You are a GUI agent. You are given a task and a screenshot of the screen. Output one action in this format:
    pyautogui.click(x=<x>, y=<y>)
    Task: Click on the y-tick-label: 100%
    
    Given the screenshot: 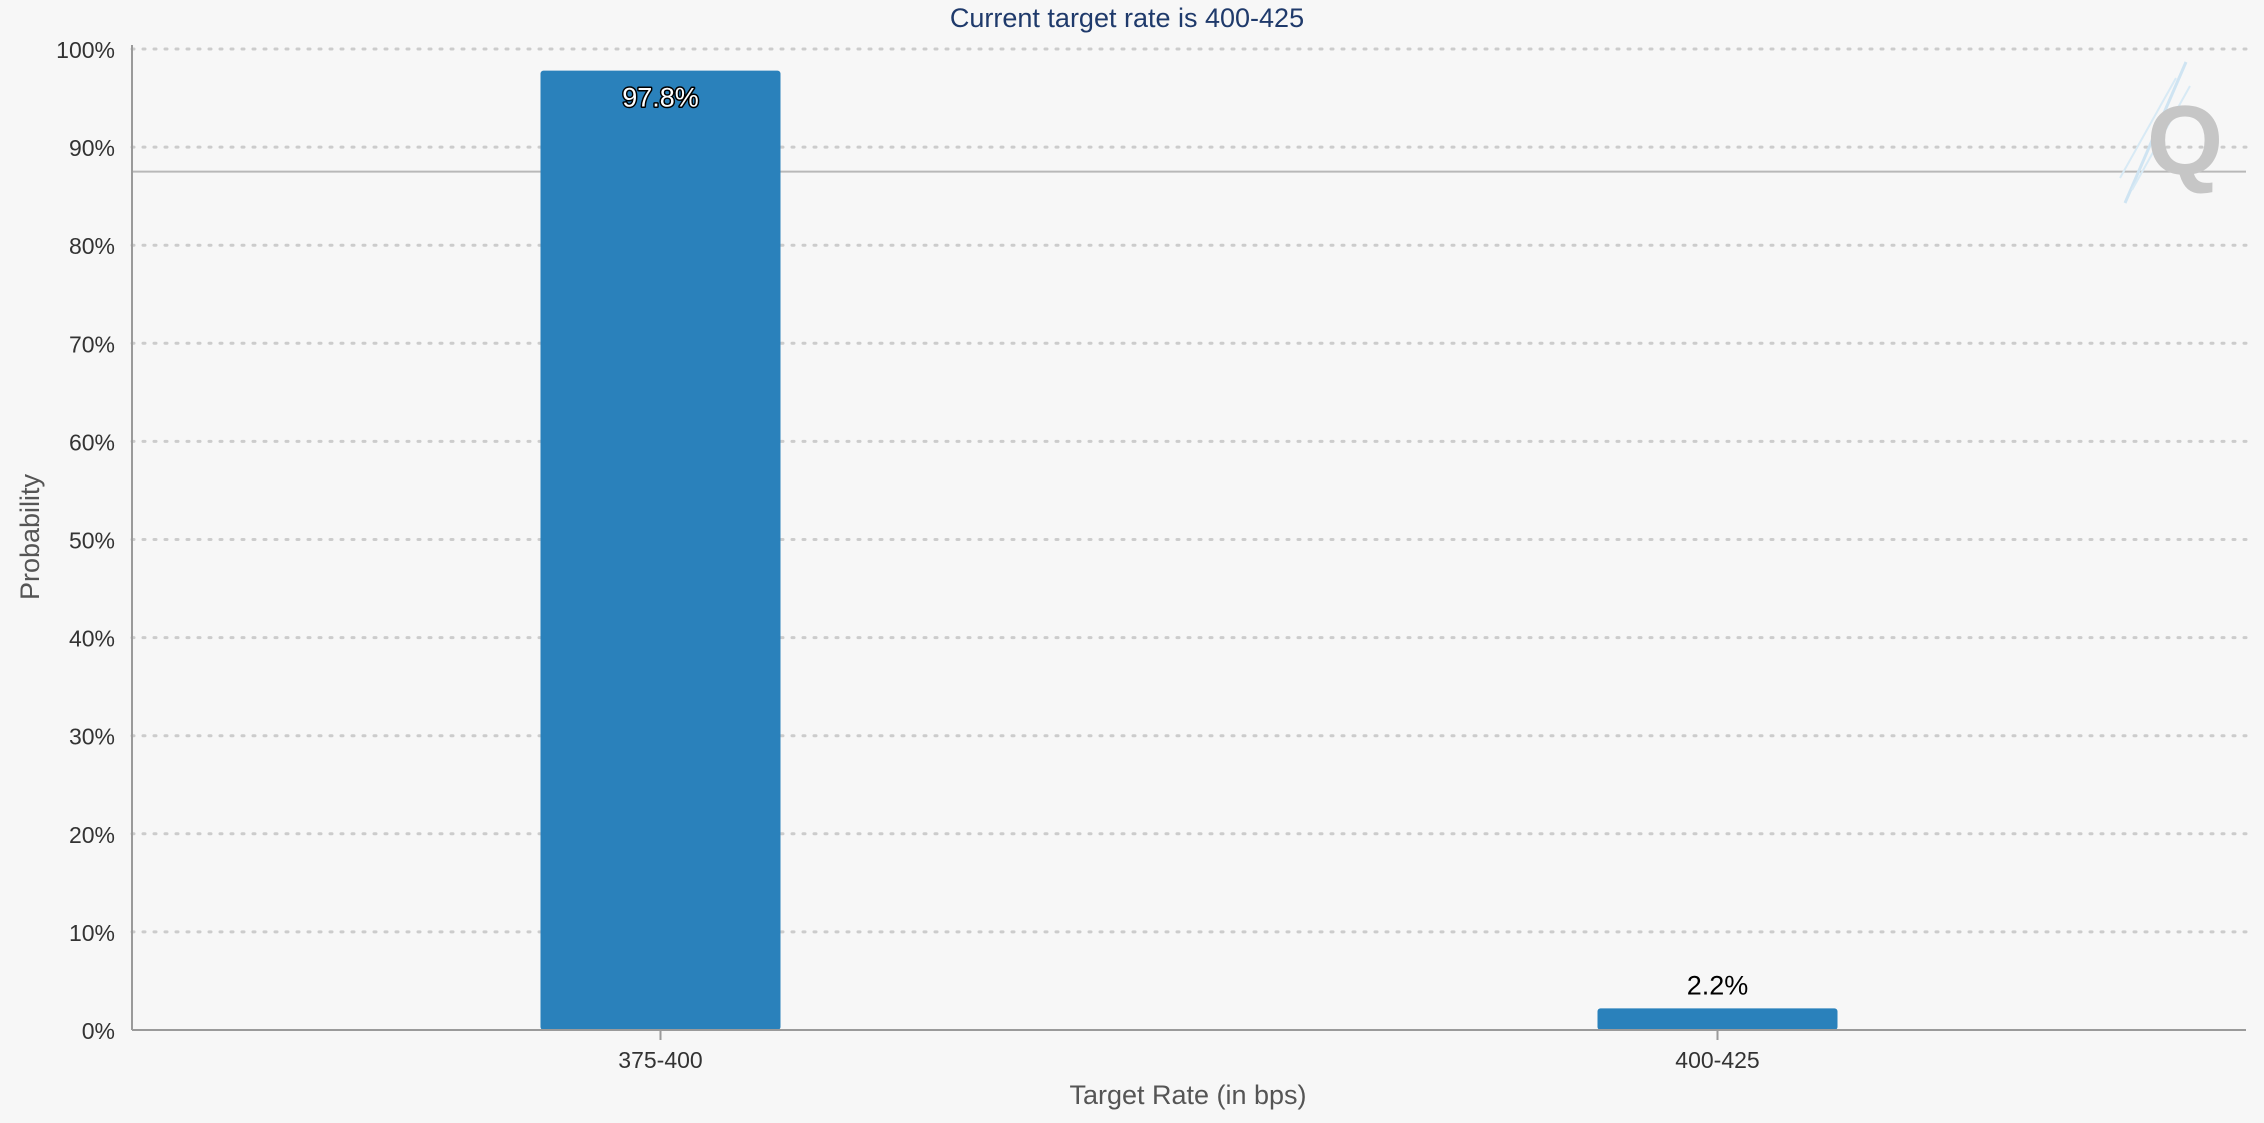 What is the action you would take?
    pyautogui.click(x=85, y=50)
    